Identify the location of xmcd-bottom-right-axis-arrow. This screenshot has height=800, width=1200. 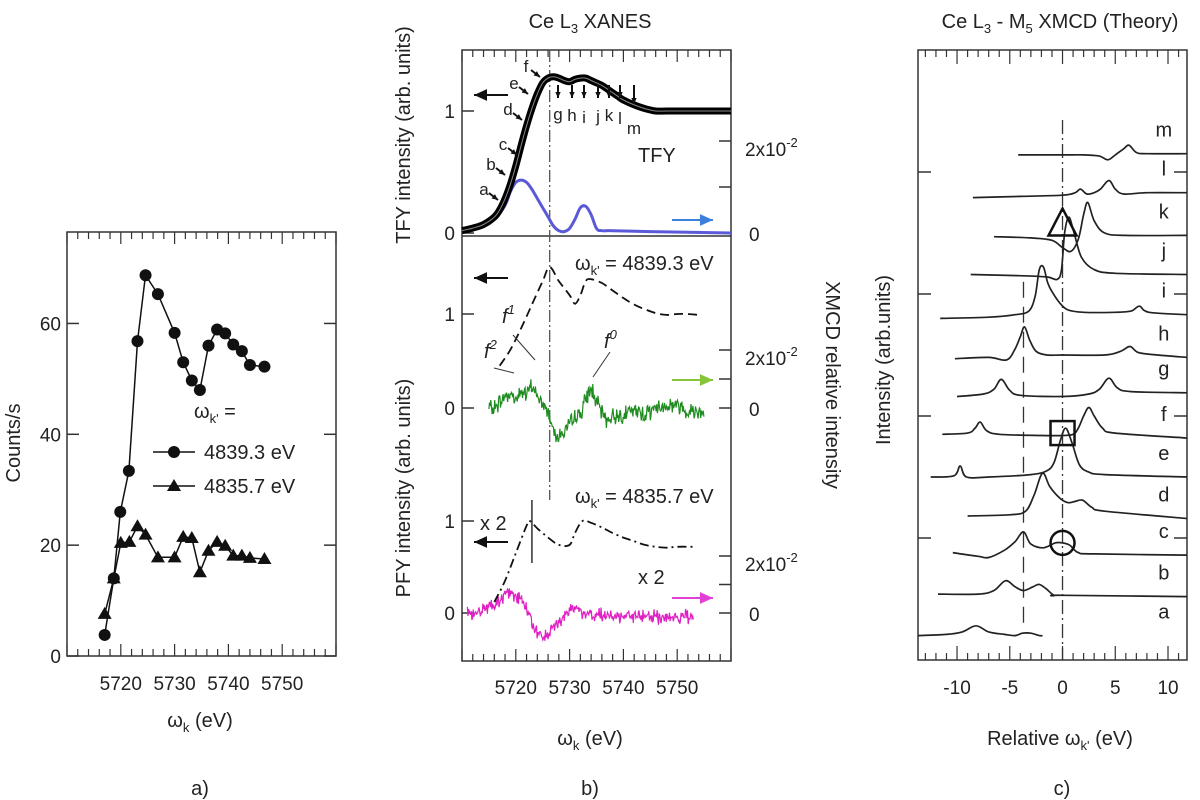
(692, 598).